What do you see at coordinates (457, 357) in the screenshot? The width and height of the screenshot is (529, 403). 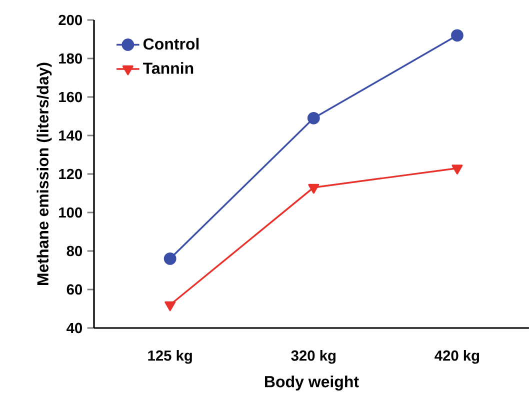 I see `x-tick-label: 420 kg` at bounding box center [457, 357].